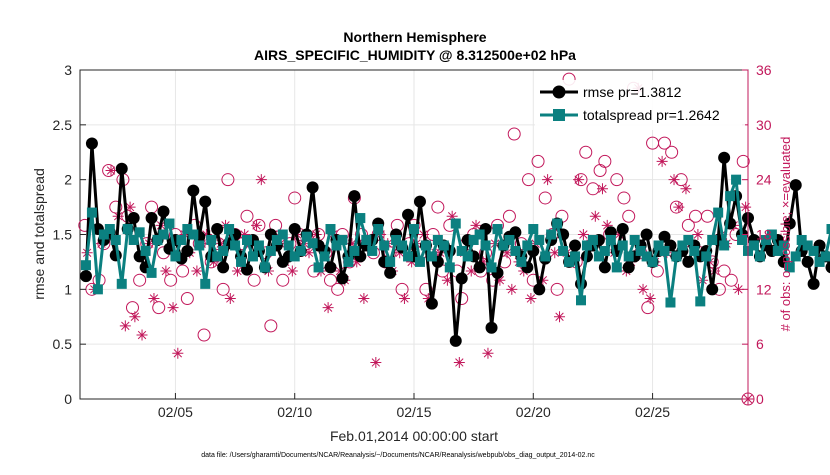 The height and width of the screenshot is (475, 830). What do you see at coordinates (760, 399) in the screenshot?
I see `y-right-tick-label: 0` at bounding box center [760, 399].